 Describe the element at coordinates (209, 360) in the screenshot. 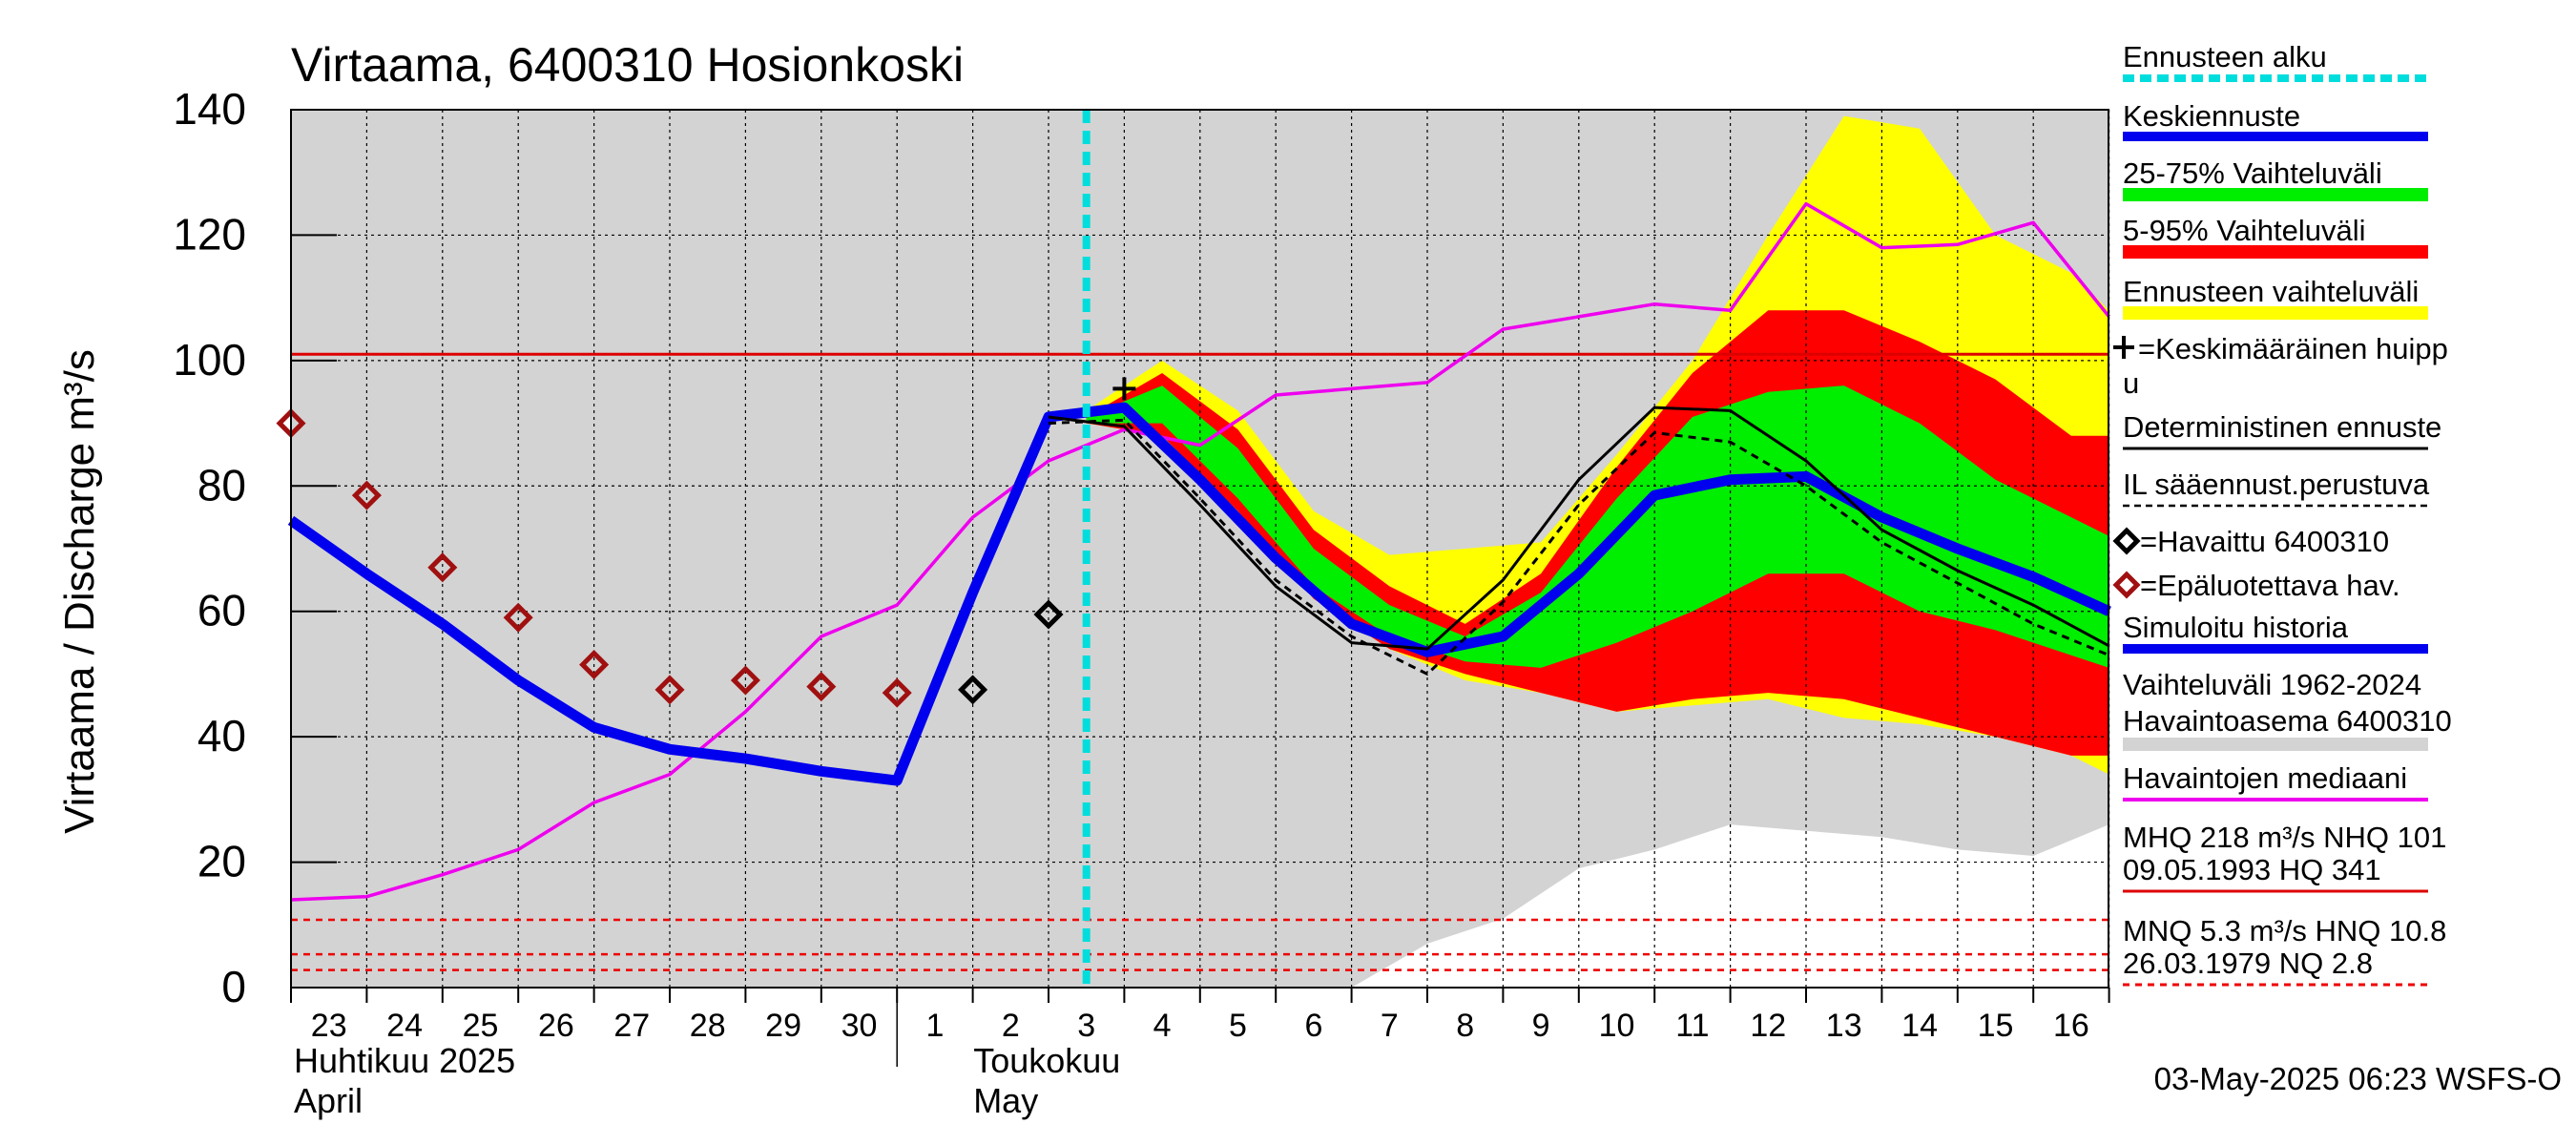

I see `y-tick-label: 100` at that location.